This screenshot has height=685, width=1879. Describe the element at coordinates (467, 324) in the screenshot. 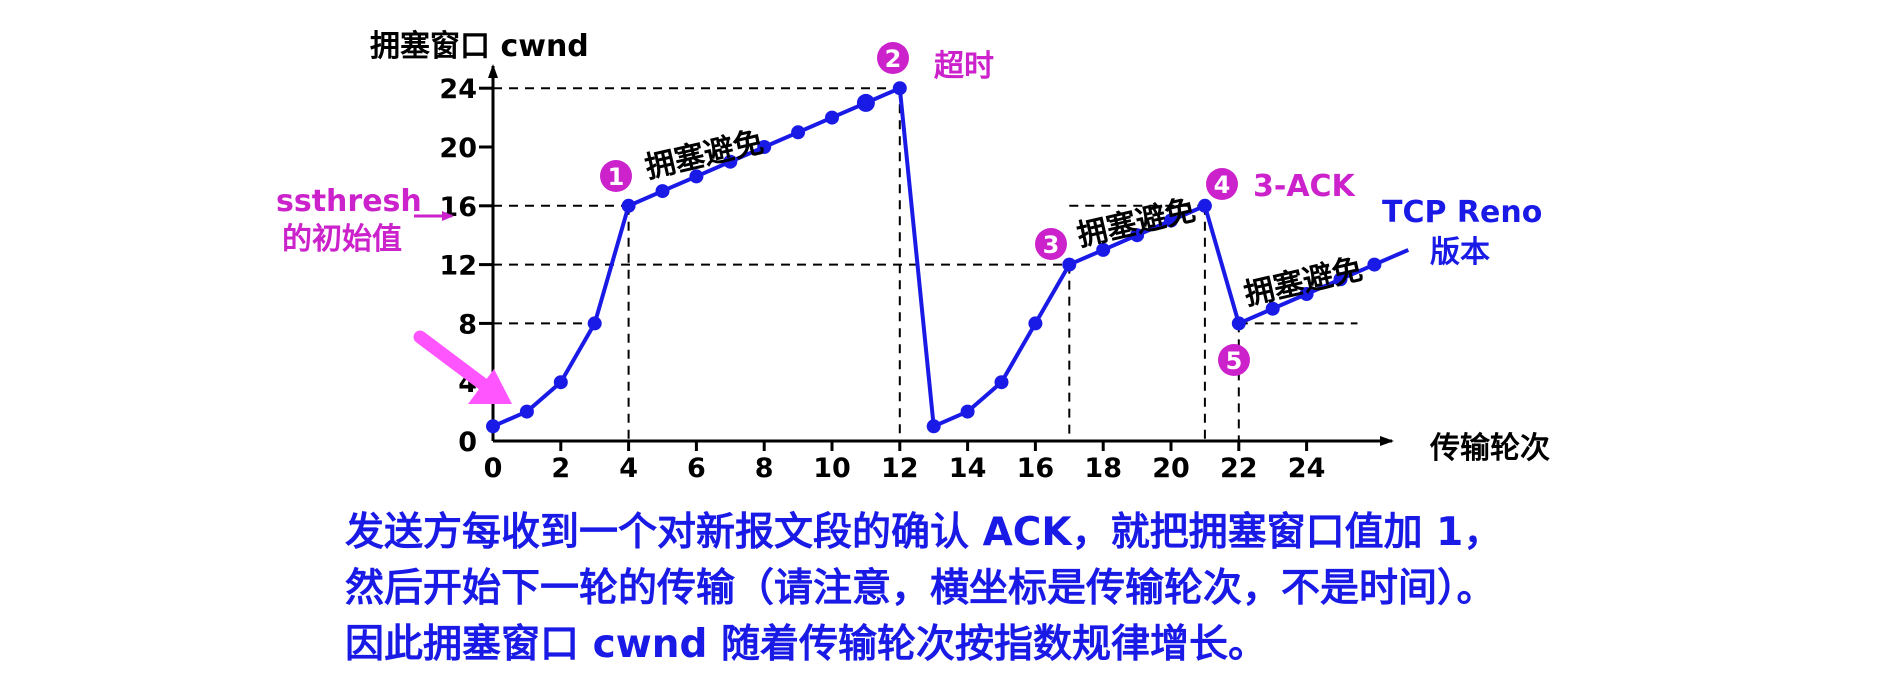

I see `y-tick-label-8: 8` at that location.